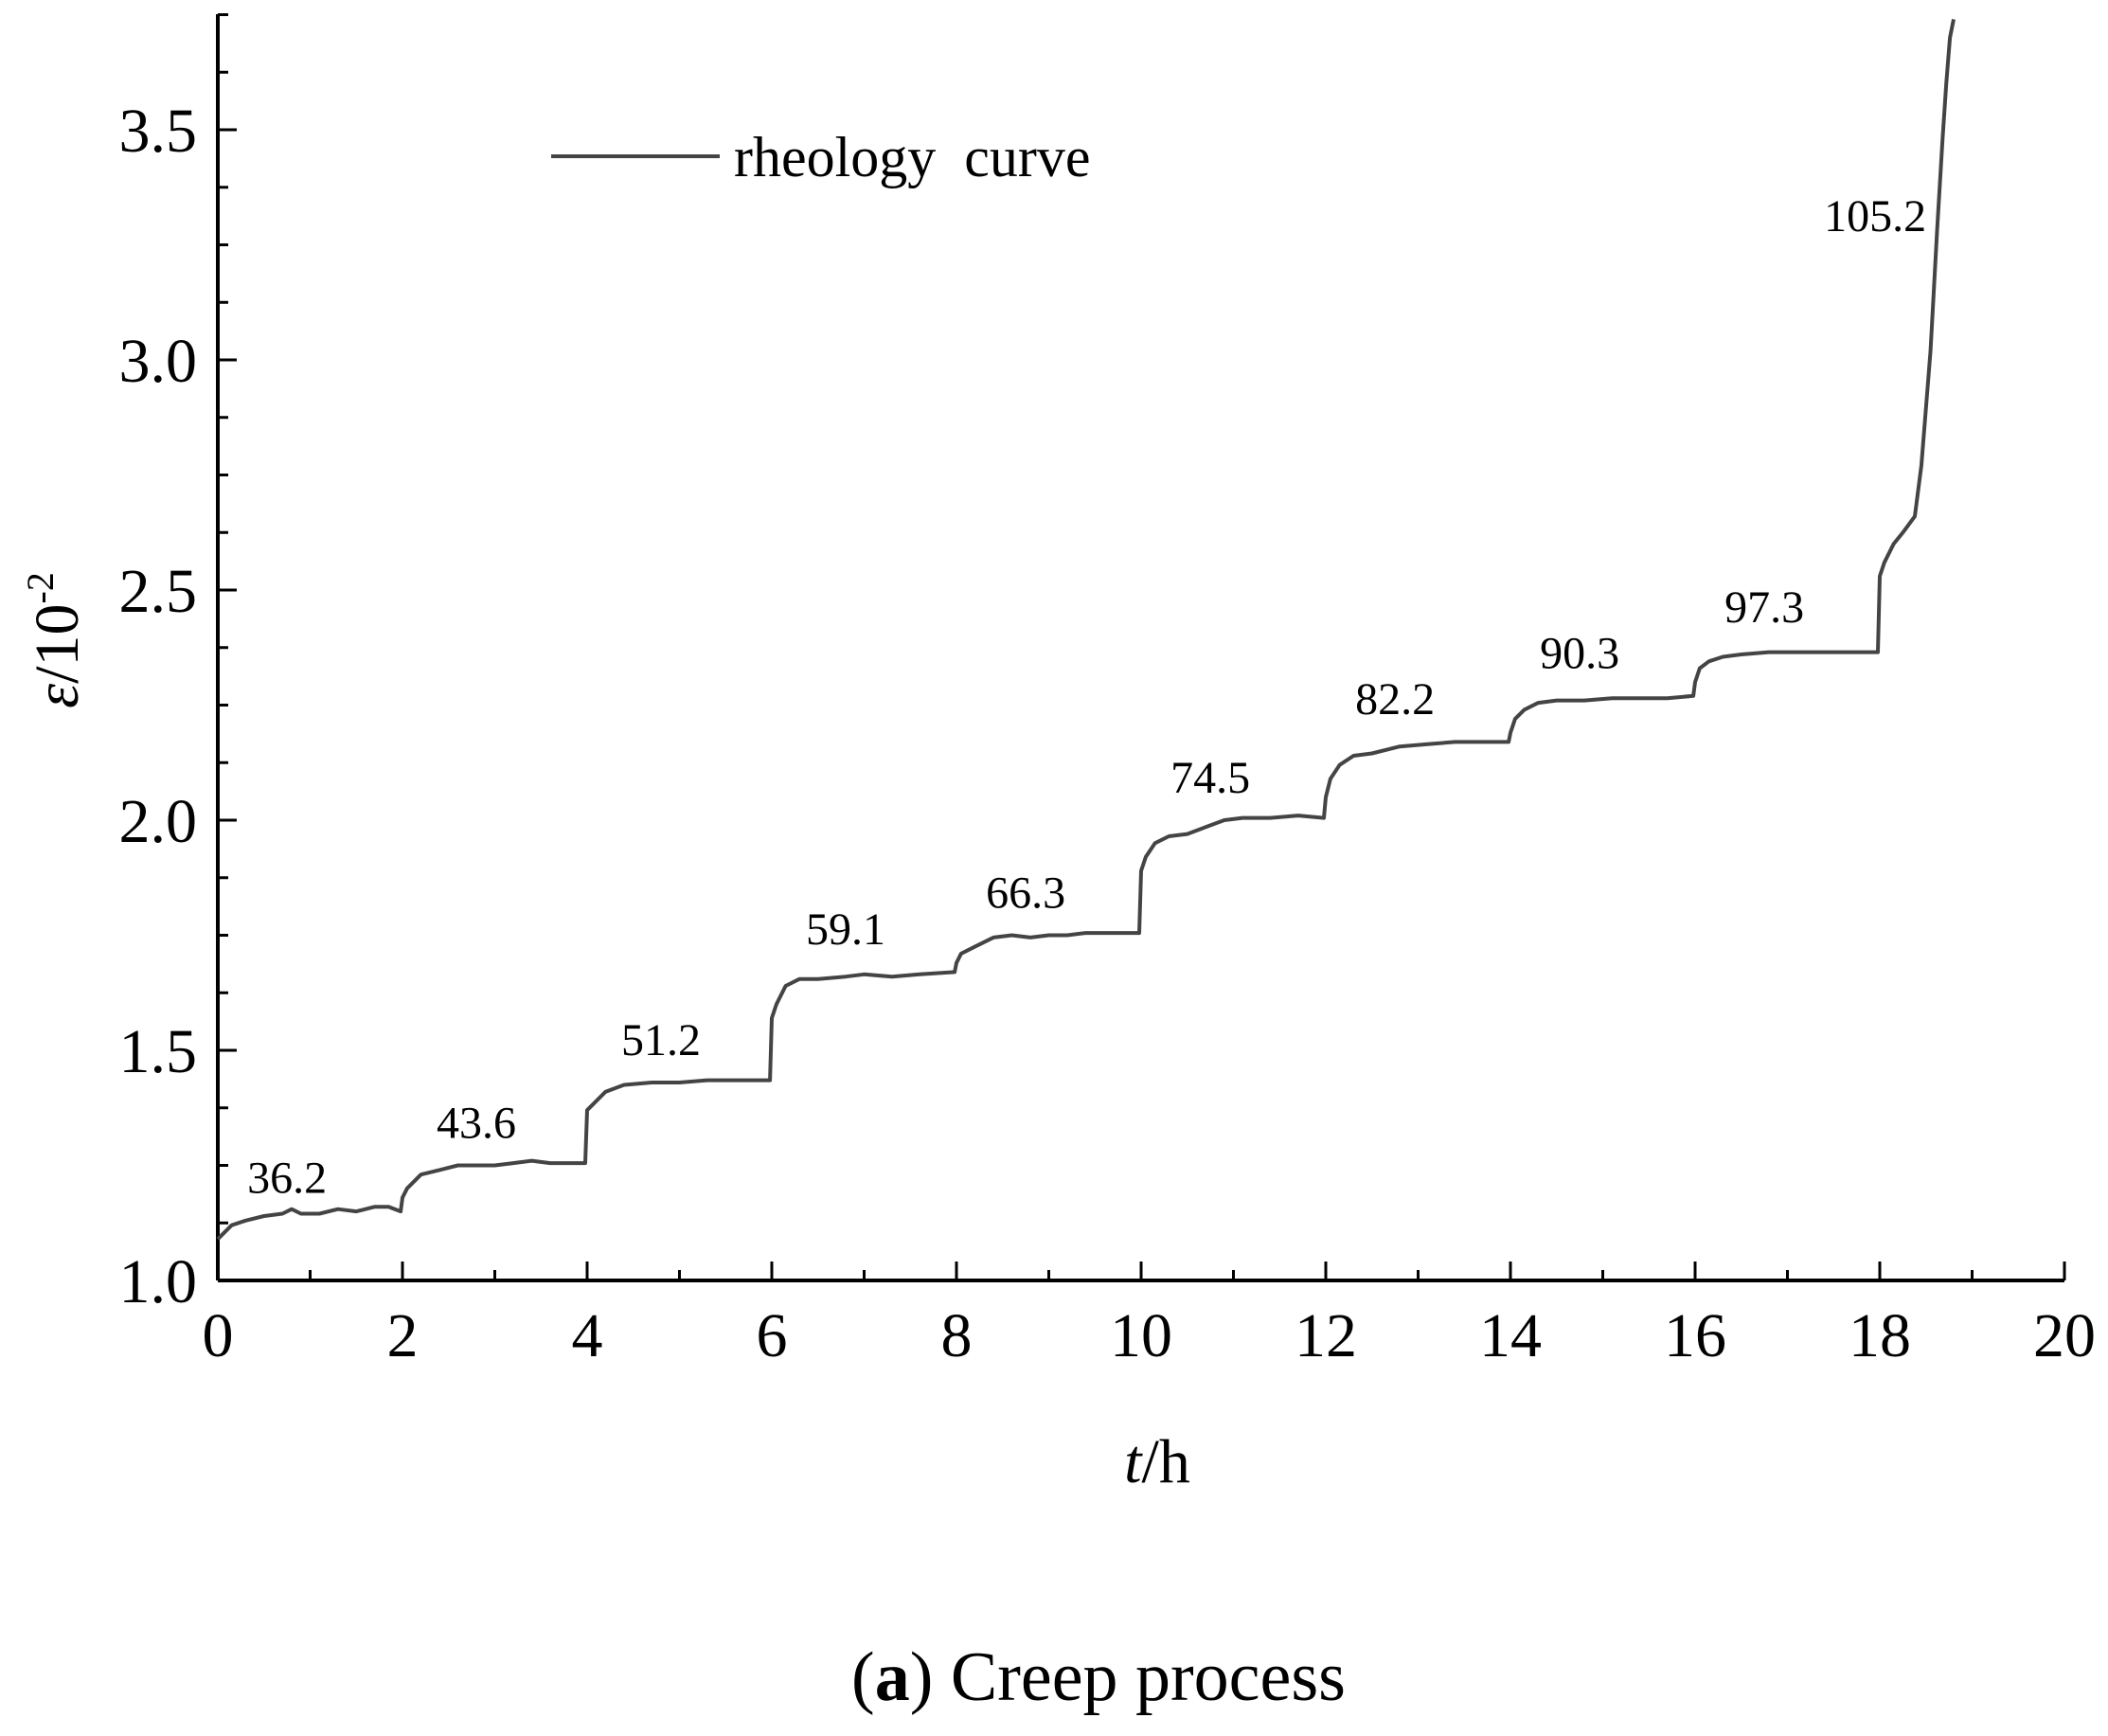 This screenshot has width=2108, height=1736. I want to click on figure-caption: (a) Creep process, so click(1098, 1677).